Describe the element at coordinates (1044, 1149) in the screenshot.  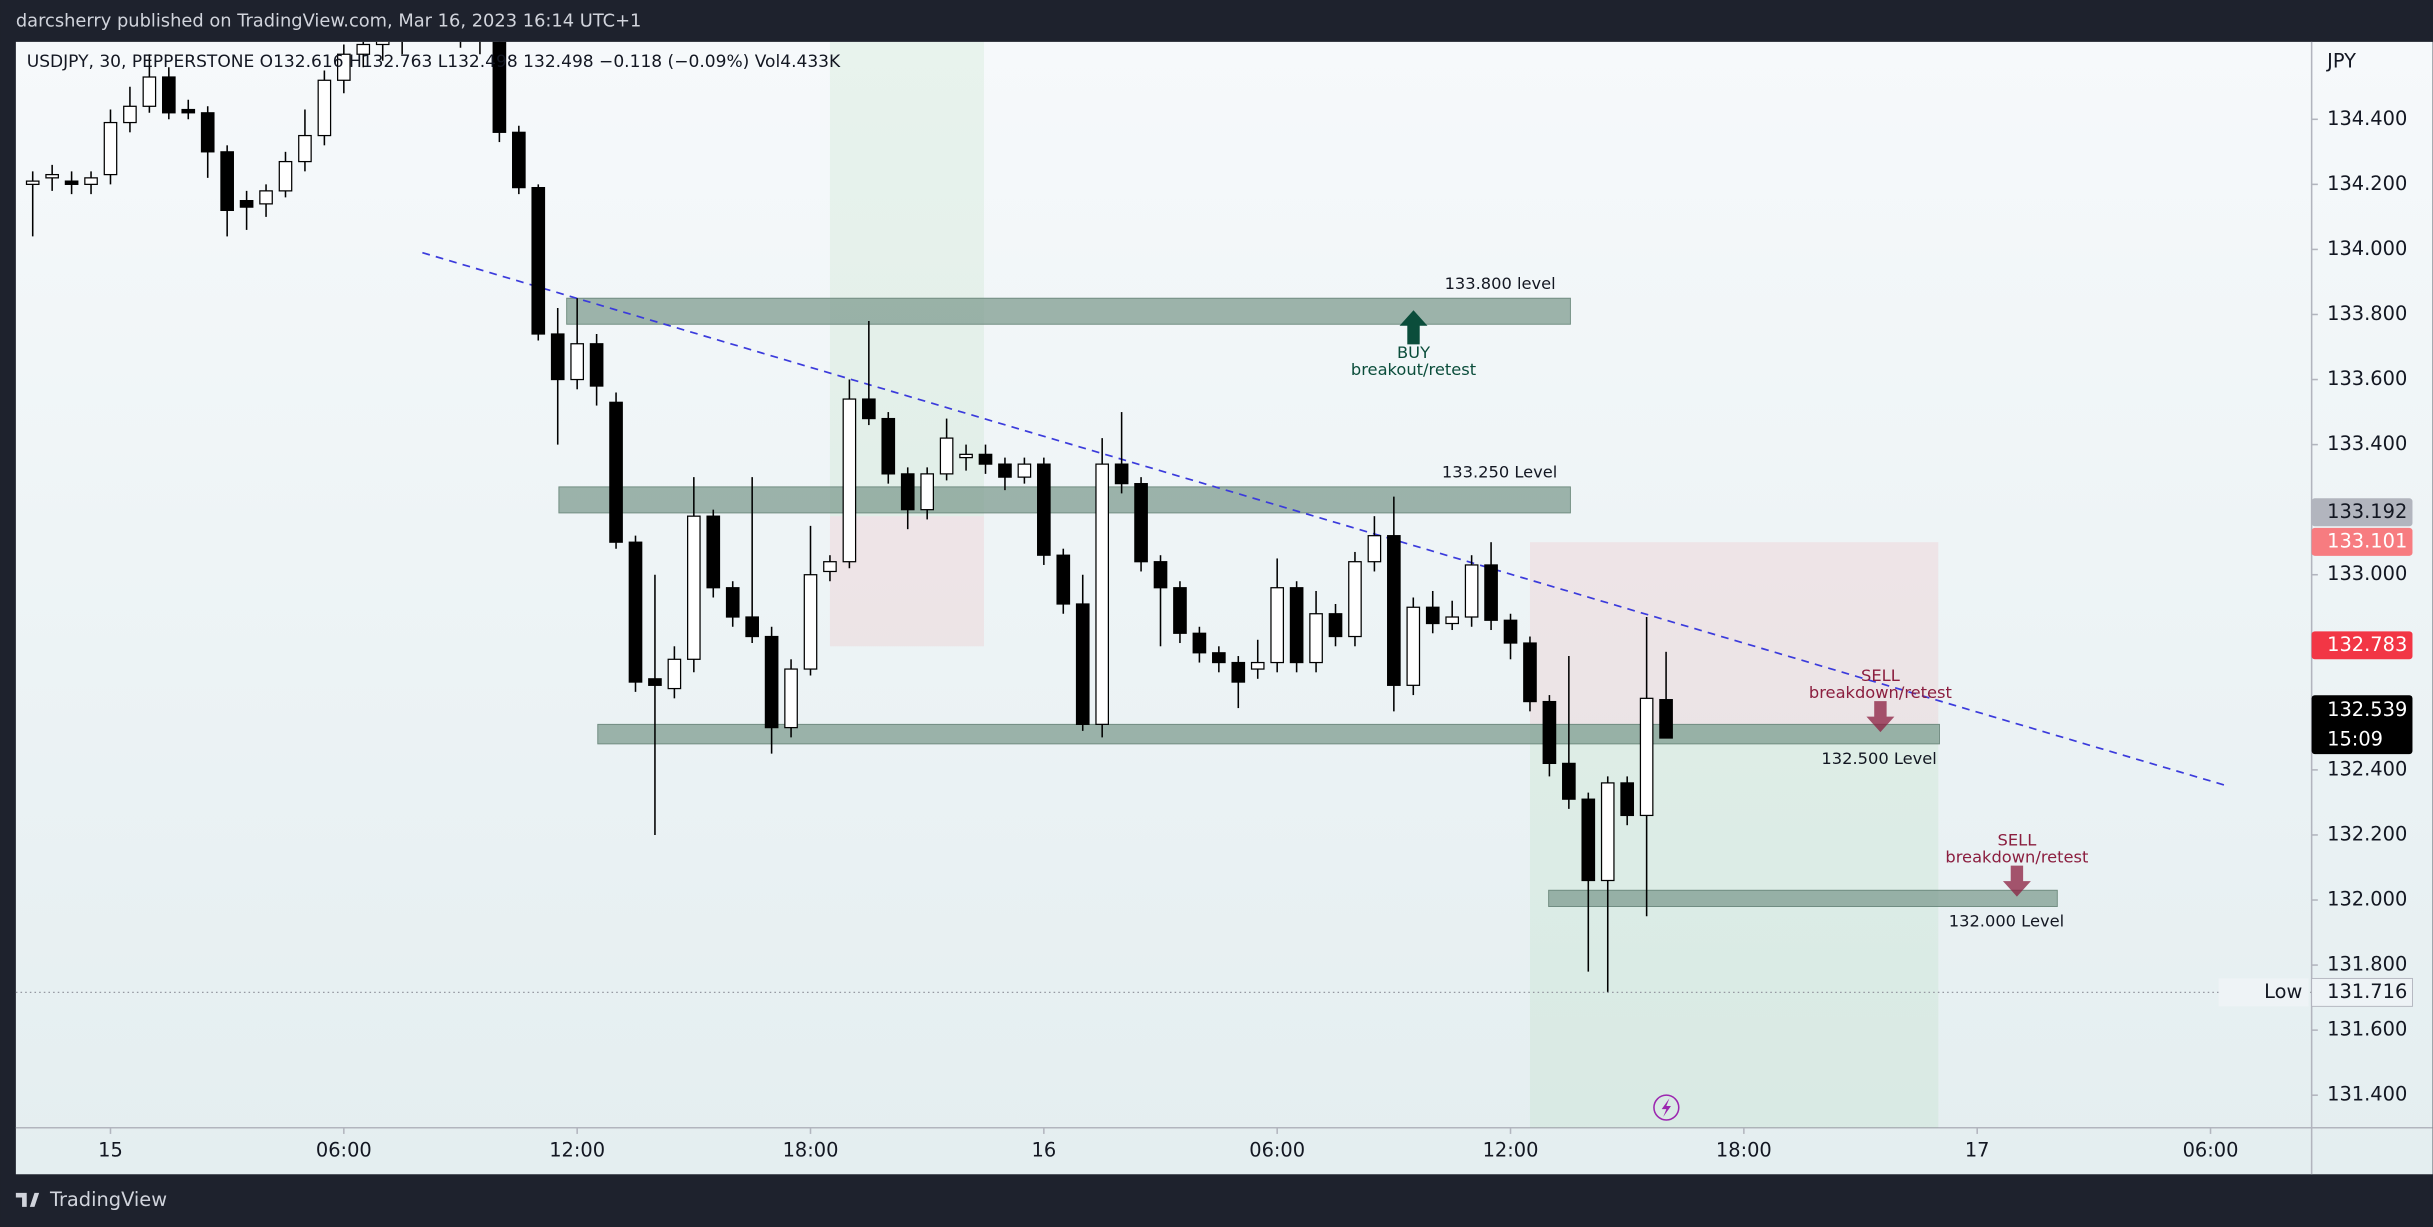
I see `x-tick-label: 16` at that location.